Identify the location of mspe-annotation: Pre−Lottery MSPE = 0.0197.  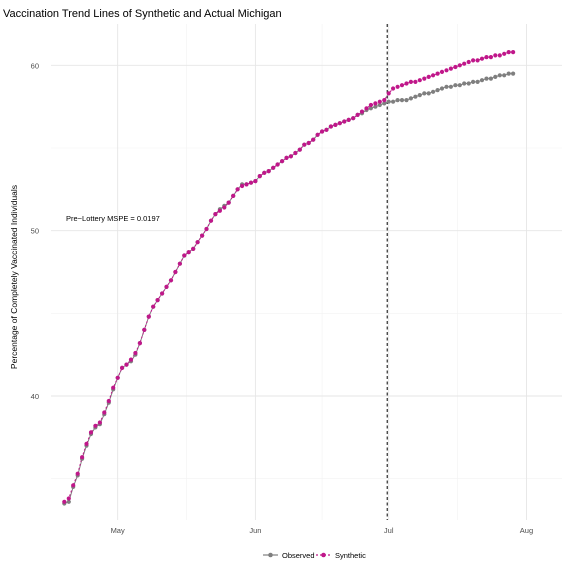
(113, 218).